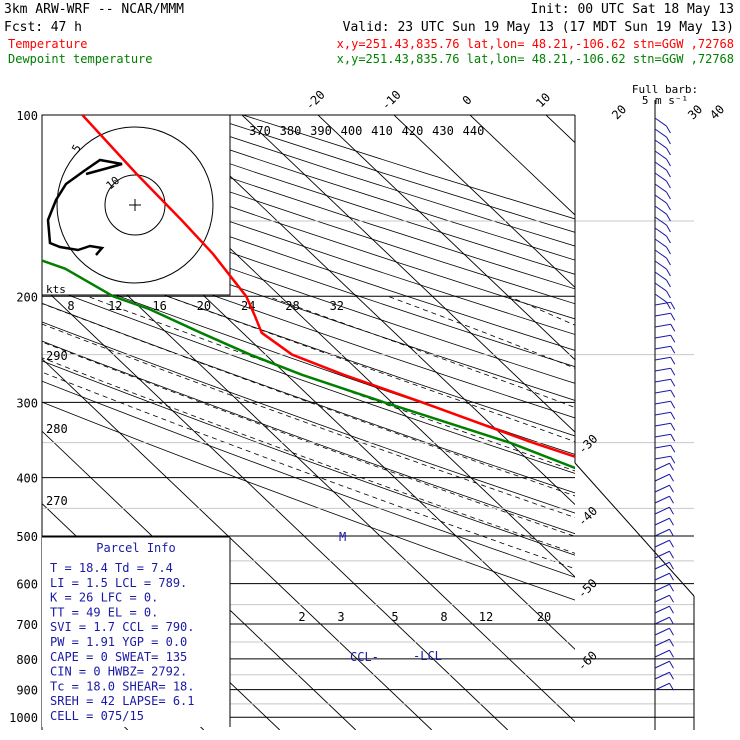  I want to click on level-marker: M, so click(342, 537).